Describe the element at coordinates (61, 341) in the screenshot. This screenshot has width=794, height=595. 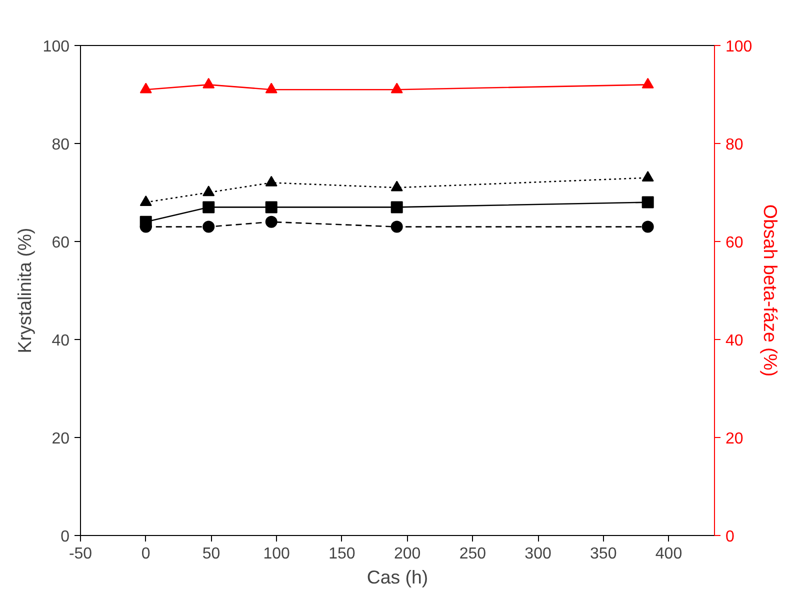
I see `y-tick-label: 40` at that location.